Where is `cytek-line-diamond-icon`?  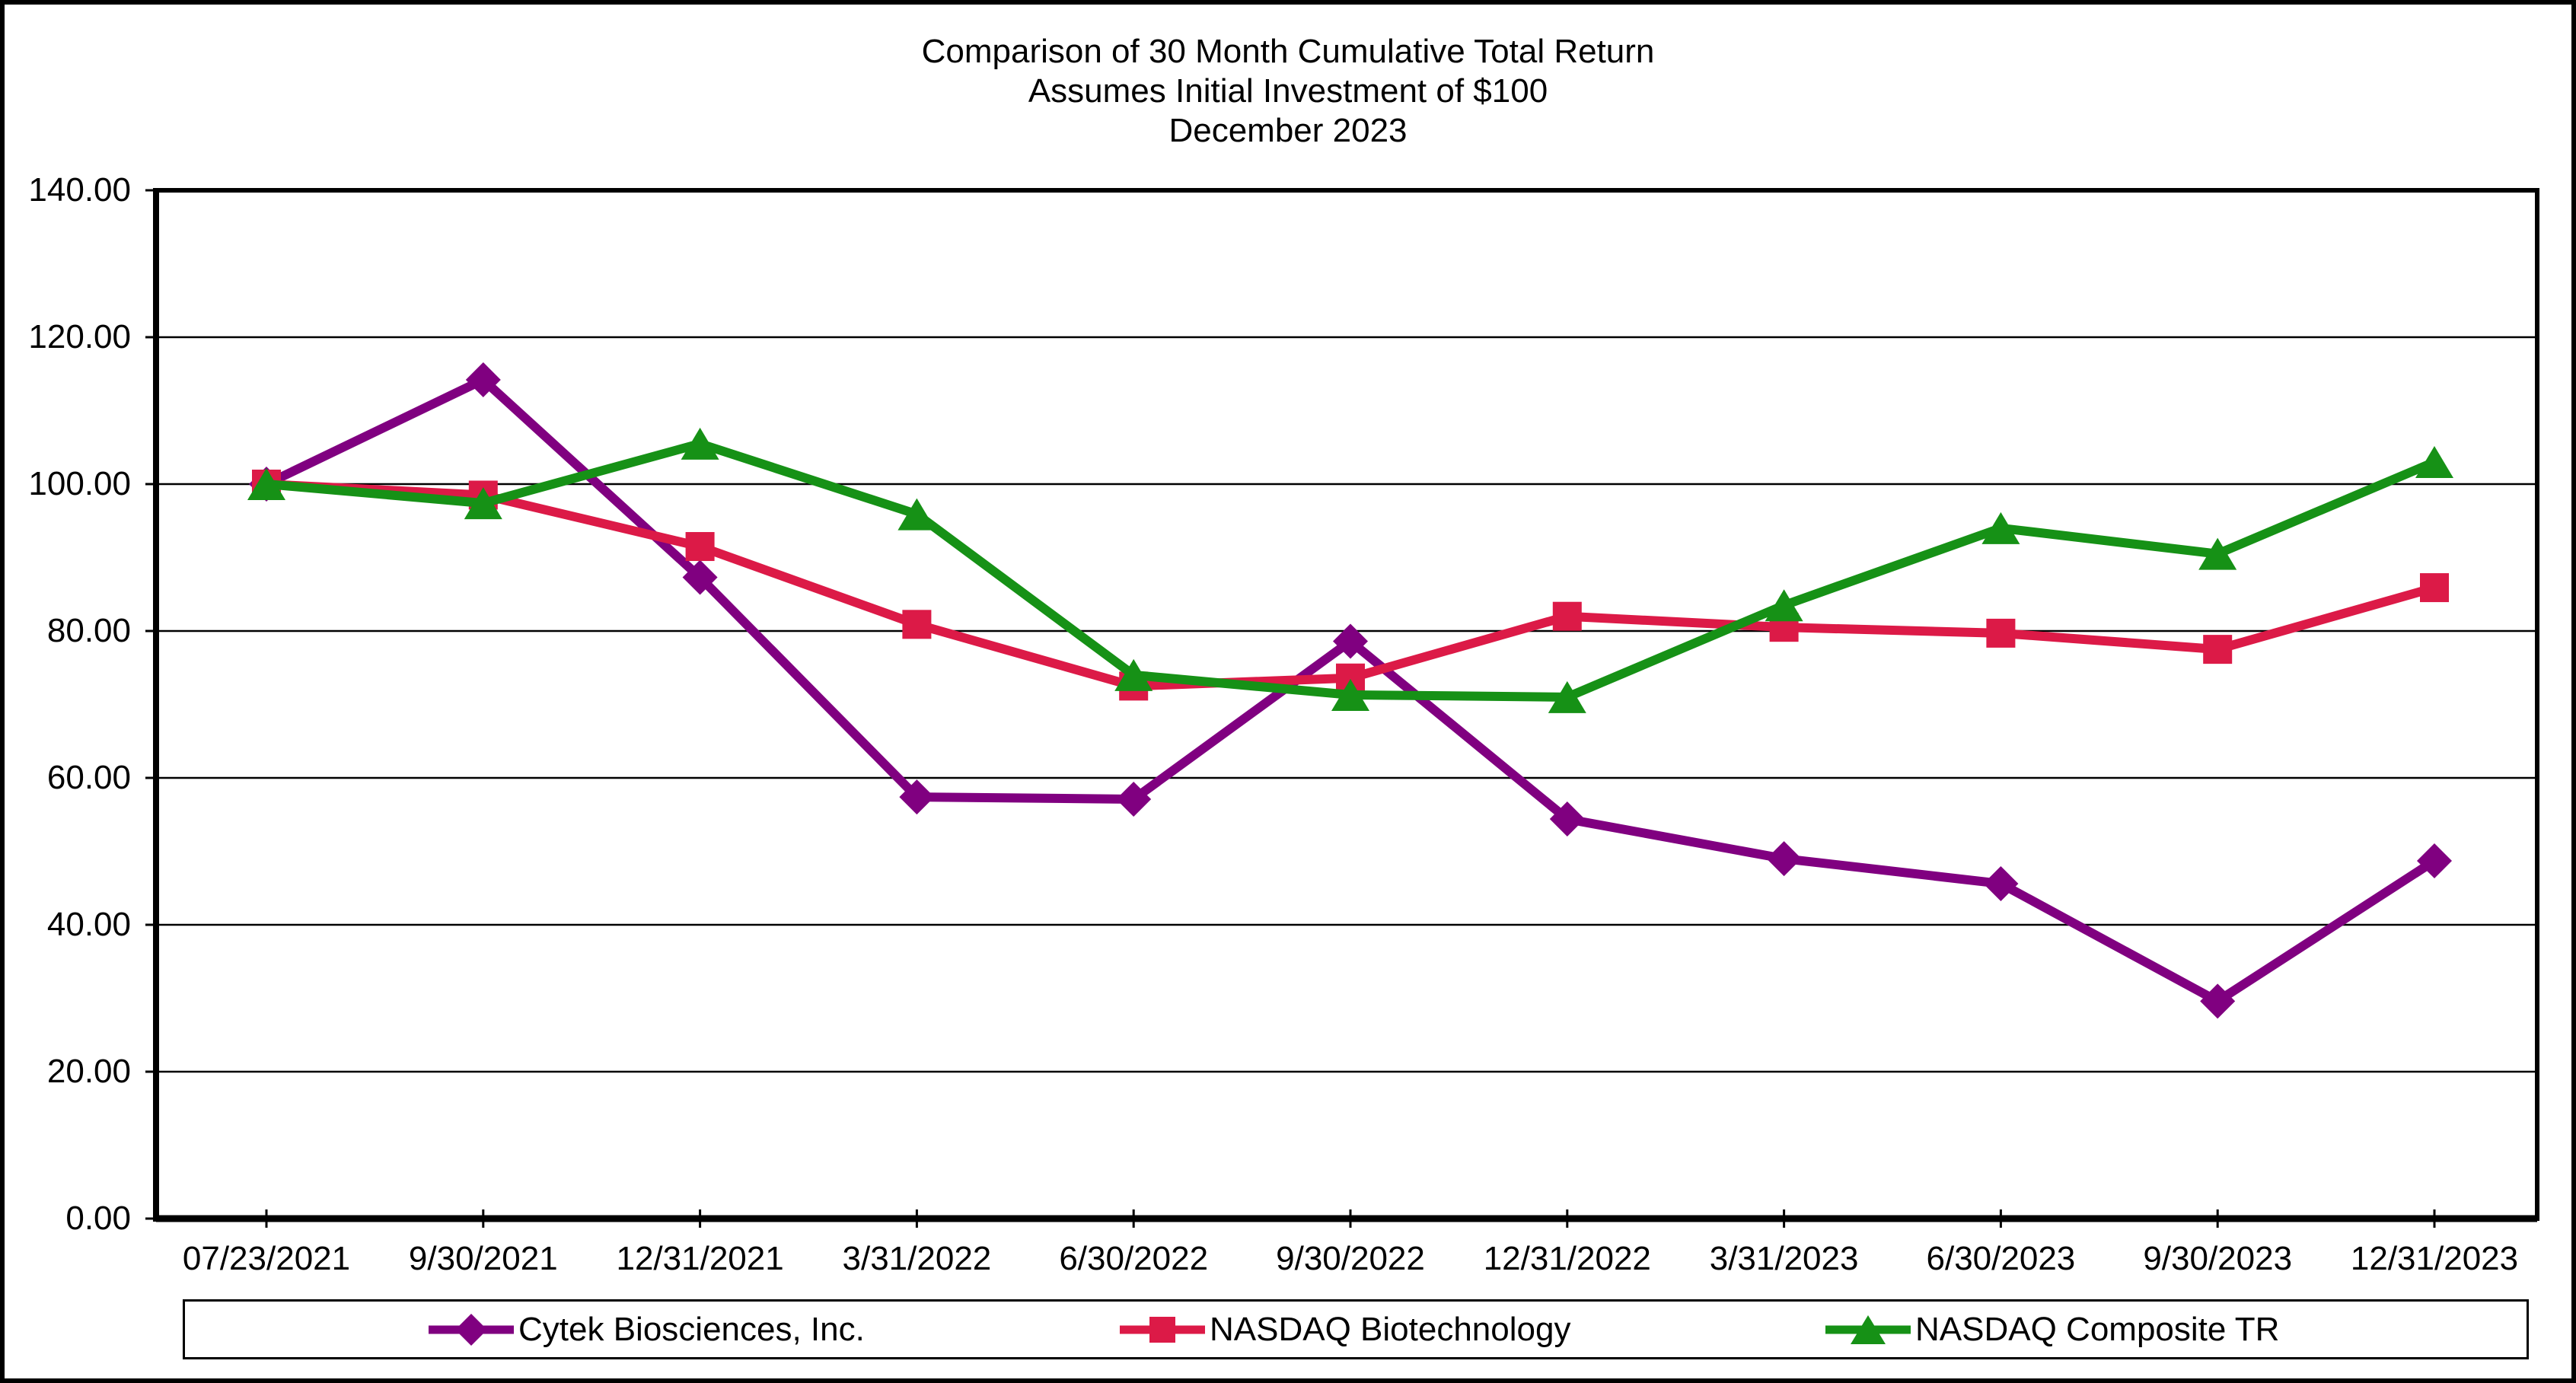
cytek-line-diamond-icon is located at coordinates (472, 1329).